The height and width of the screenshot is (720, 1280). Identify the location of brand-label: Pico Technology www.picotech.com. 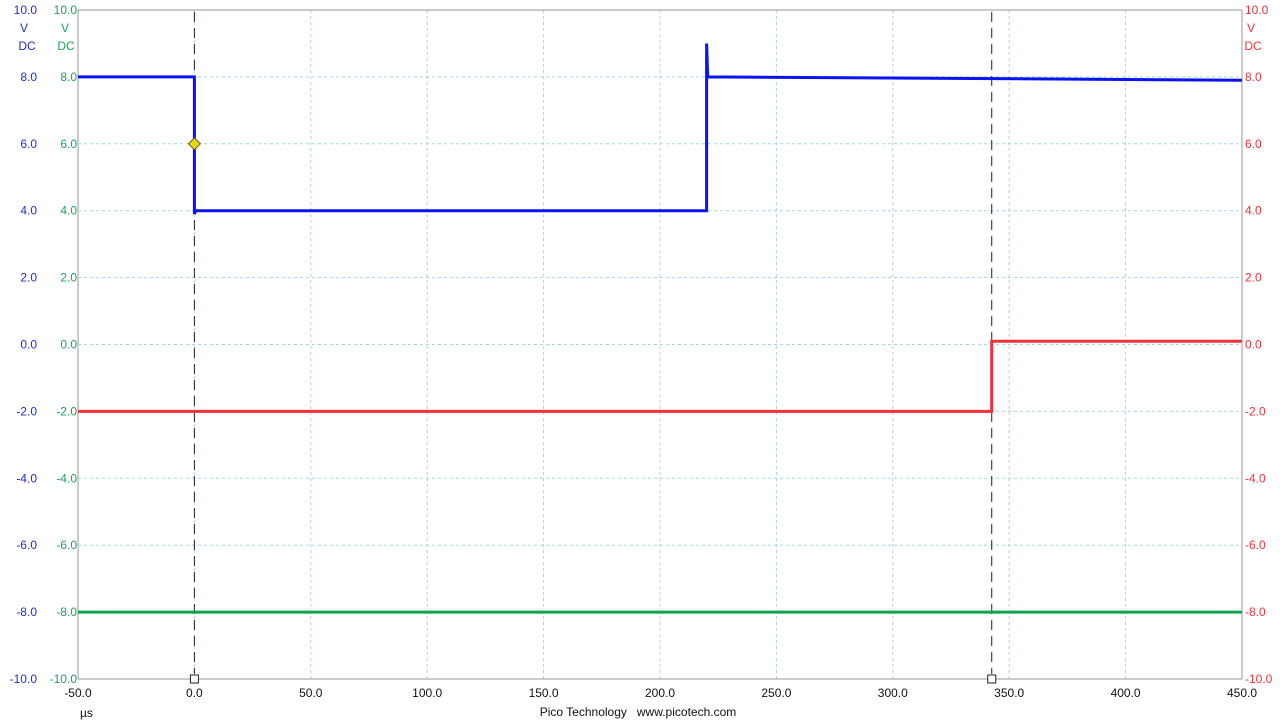
(638, 712).